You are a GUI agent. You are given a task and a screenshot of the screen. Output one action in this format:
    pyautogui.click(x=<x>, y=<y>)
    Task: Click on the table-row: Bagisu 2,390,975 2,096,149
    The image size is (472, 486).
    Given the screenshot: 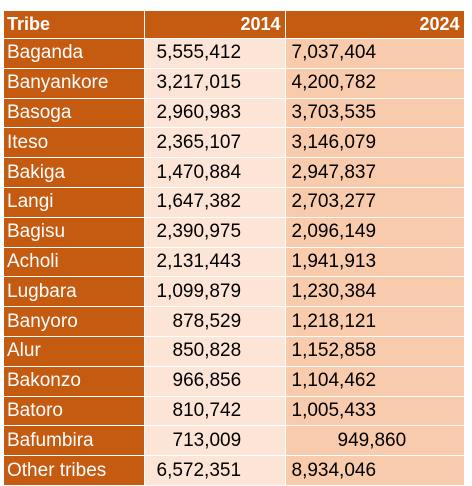 What is the action you would take?
    pyautogui.click(x=234, y=232)
    